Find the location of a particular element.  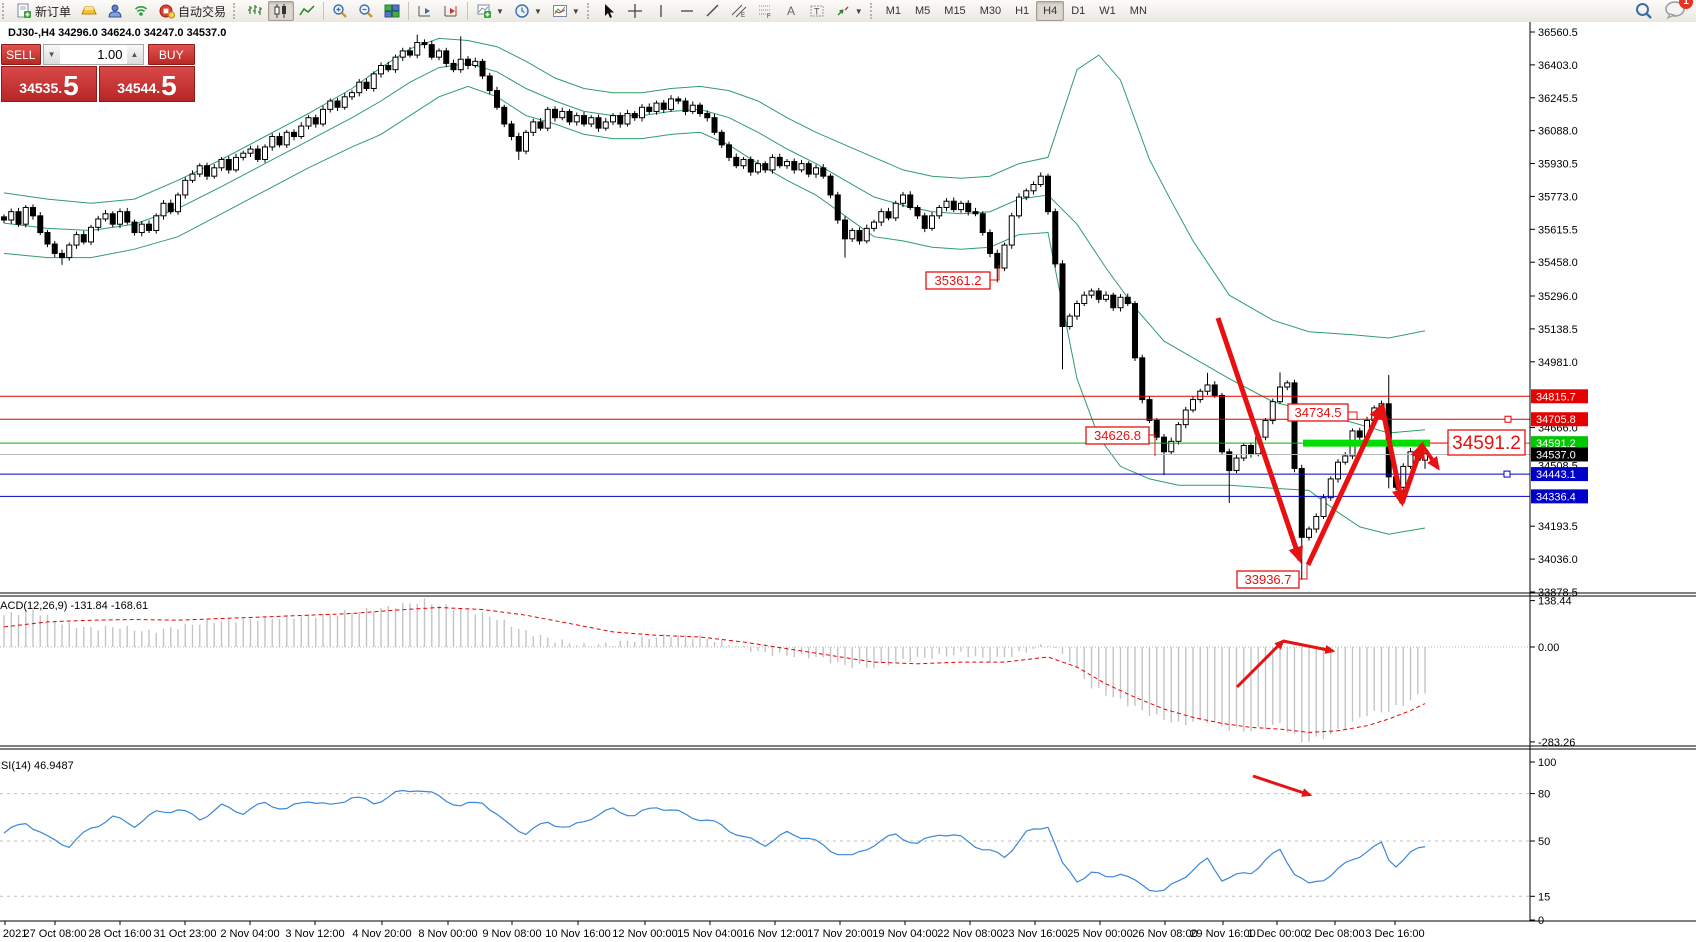

gold-button is located at coordinates (89, 11).